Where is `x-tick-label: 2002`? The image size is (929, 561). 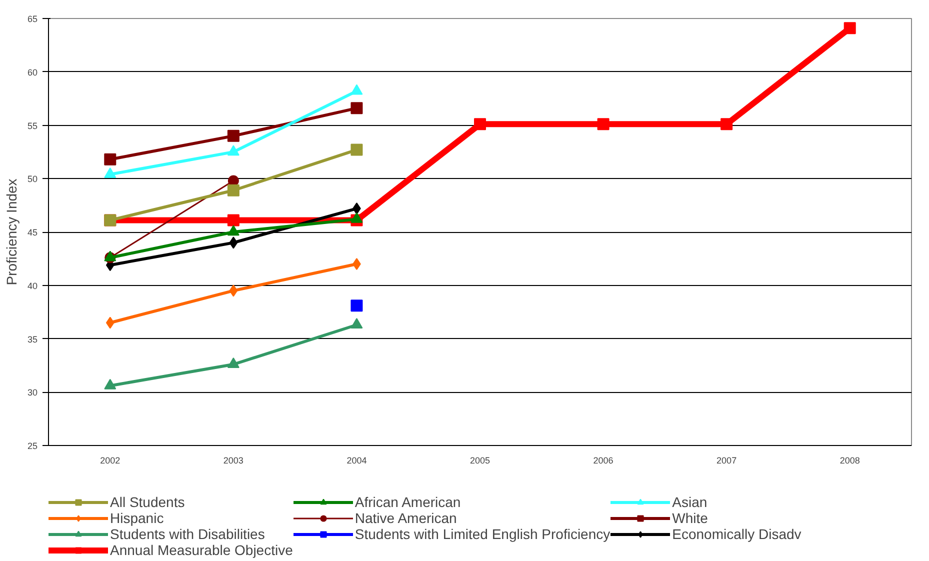 x-tick-label: 2002 is located at coordinates (110, 461).